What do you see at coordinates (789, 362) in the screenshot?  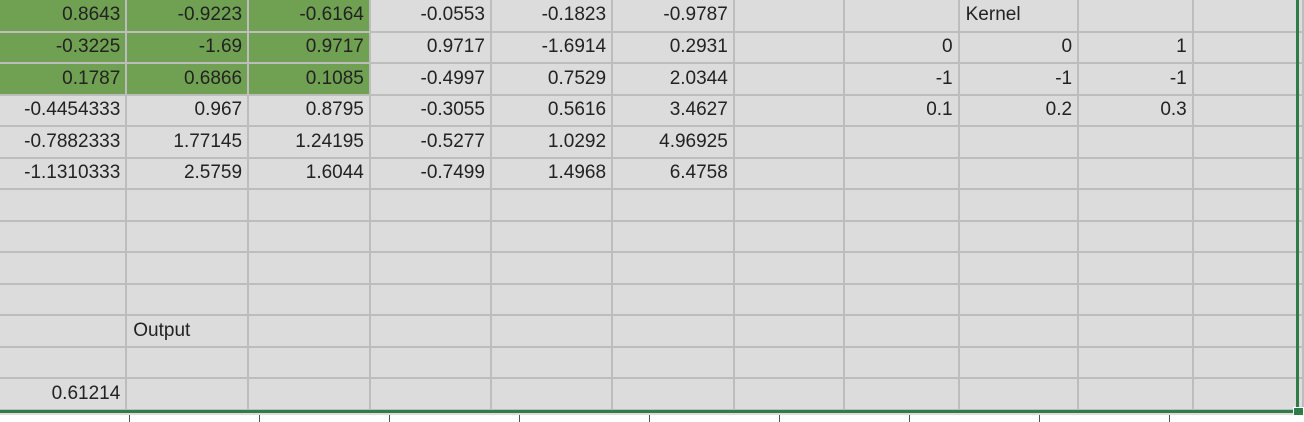 I see `cell-r12-c7` at bounding box center [789, 362].